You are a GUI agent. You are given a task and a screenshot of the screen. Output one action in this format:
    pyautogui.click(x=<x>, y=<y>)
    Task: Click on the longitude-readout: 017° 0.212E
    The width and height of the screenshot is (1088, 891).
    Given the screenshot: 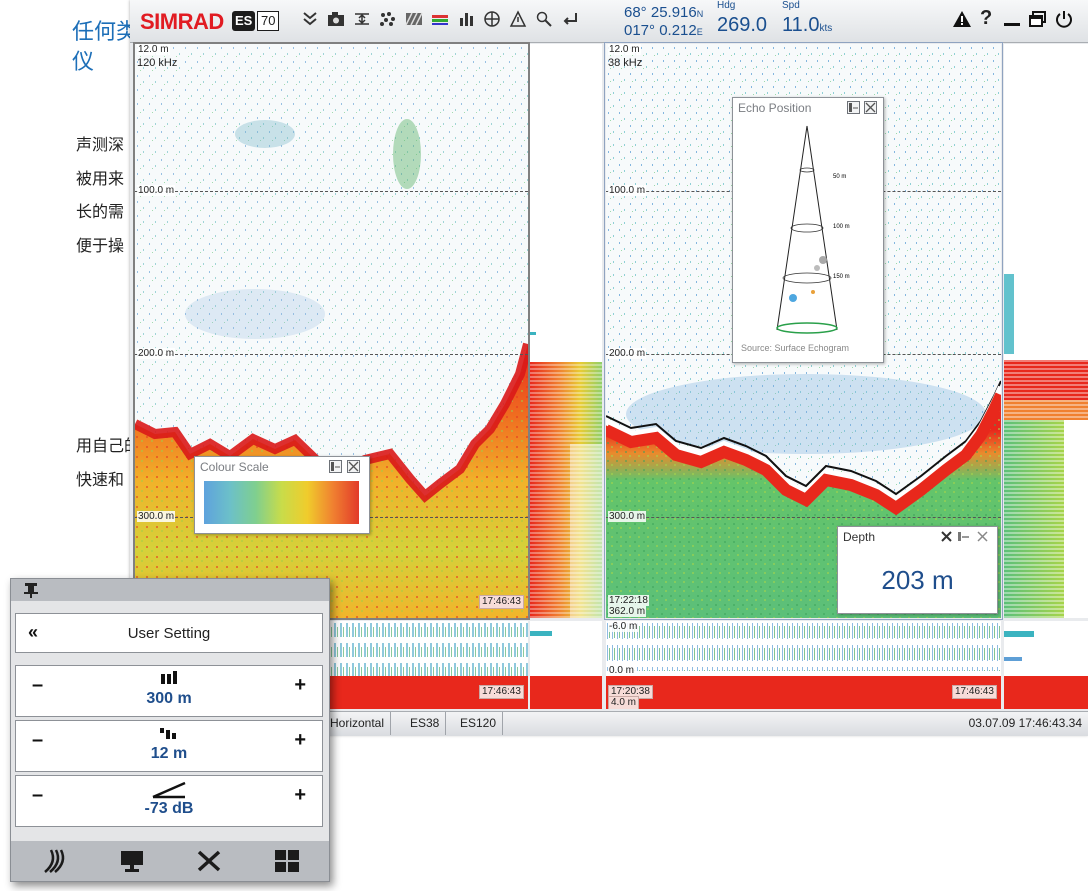 What is the action you would take?
    pyautogui.click(x=663, y=30)
    